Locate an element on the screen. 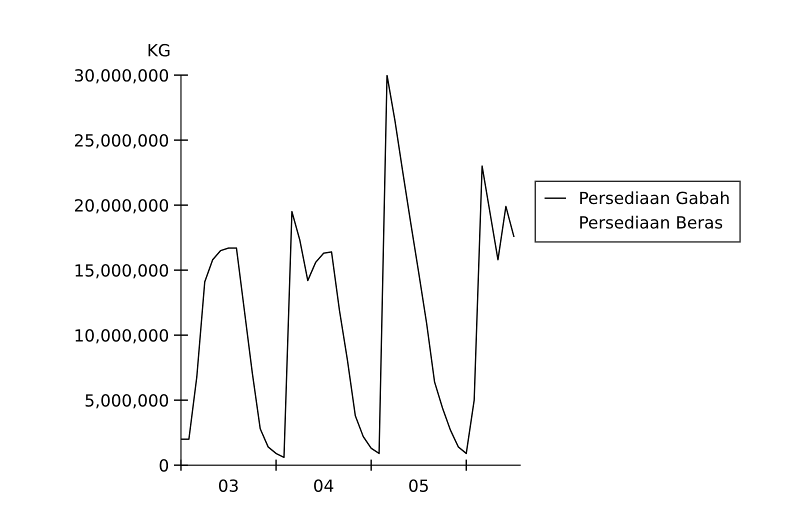  x-tick-label: 05 is located at coordinates (418, 485).